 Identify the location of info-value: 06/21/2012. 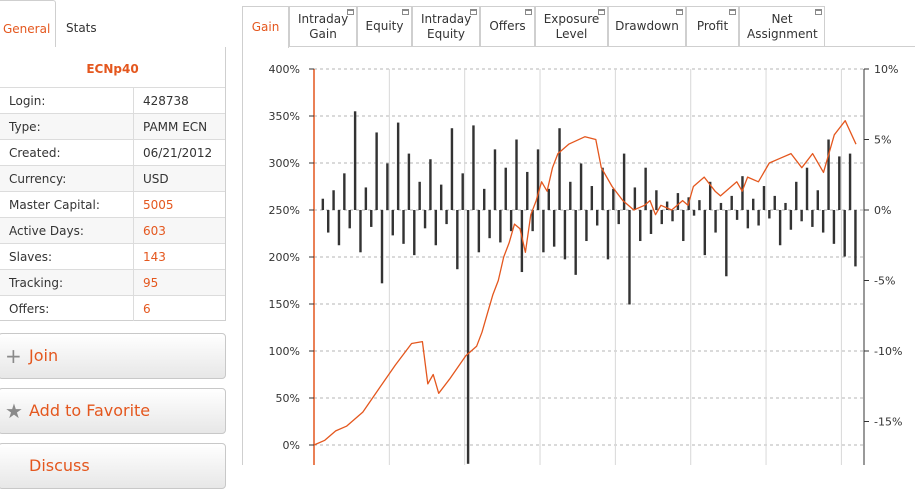
(179, 152).